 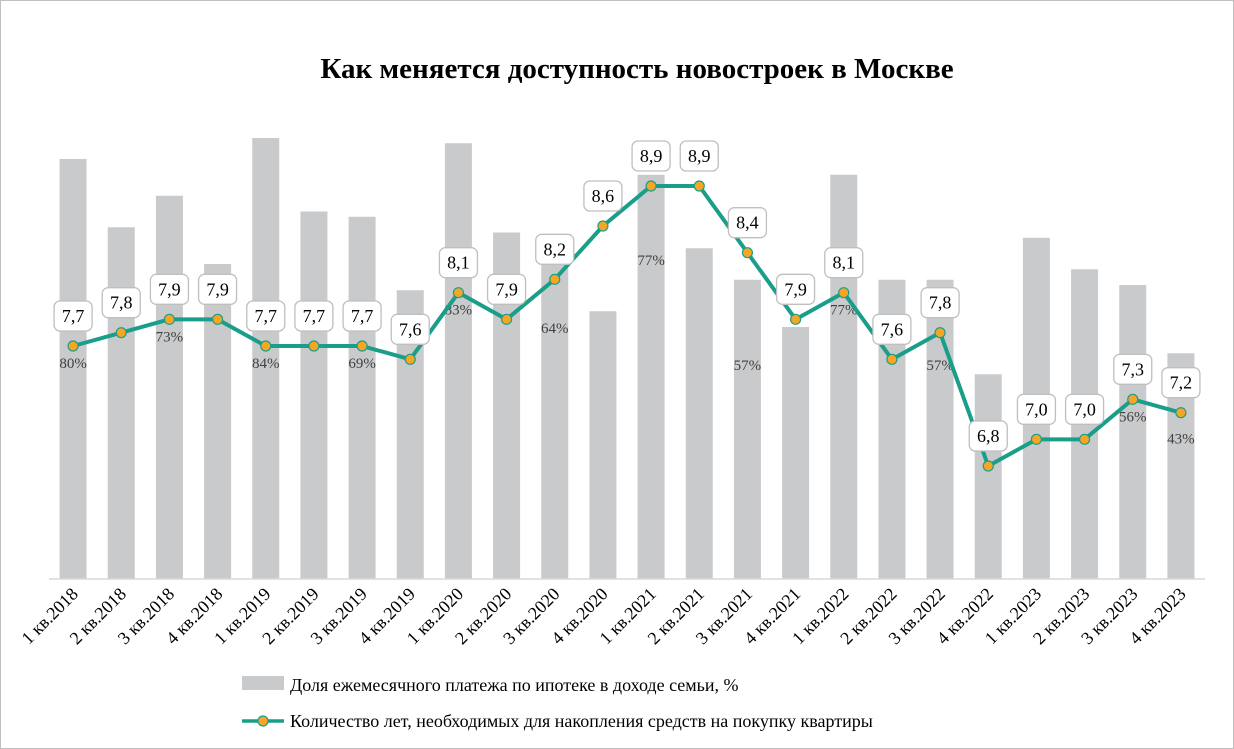 What do you see at coordinates (459, 311) in the screenshot?
I see `bar-value-label: 83%` at bounding box center [459, 311].